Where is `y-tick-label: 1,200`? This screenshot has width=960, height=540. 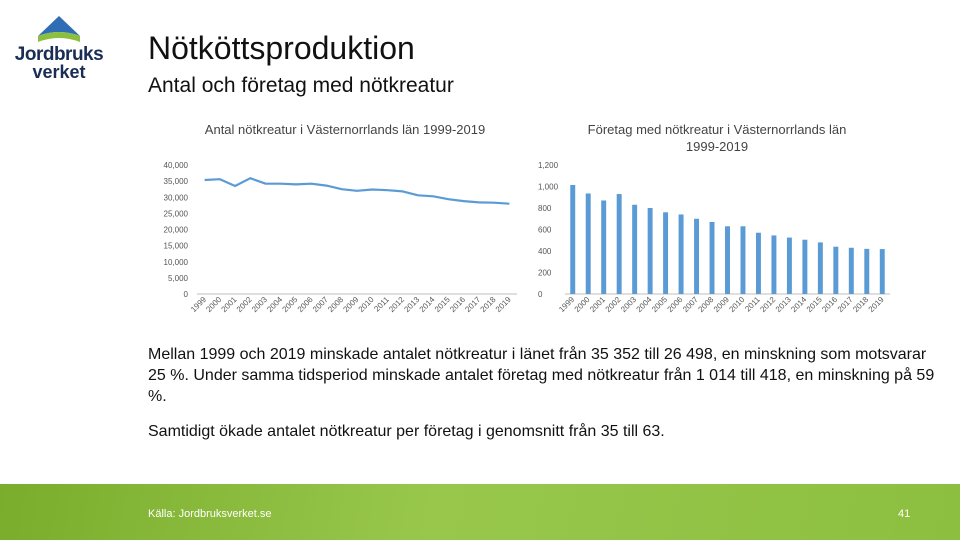 y-tick-label: 1,200 is located at coordinates (548, 165).